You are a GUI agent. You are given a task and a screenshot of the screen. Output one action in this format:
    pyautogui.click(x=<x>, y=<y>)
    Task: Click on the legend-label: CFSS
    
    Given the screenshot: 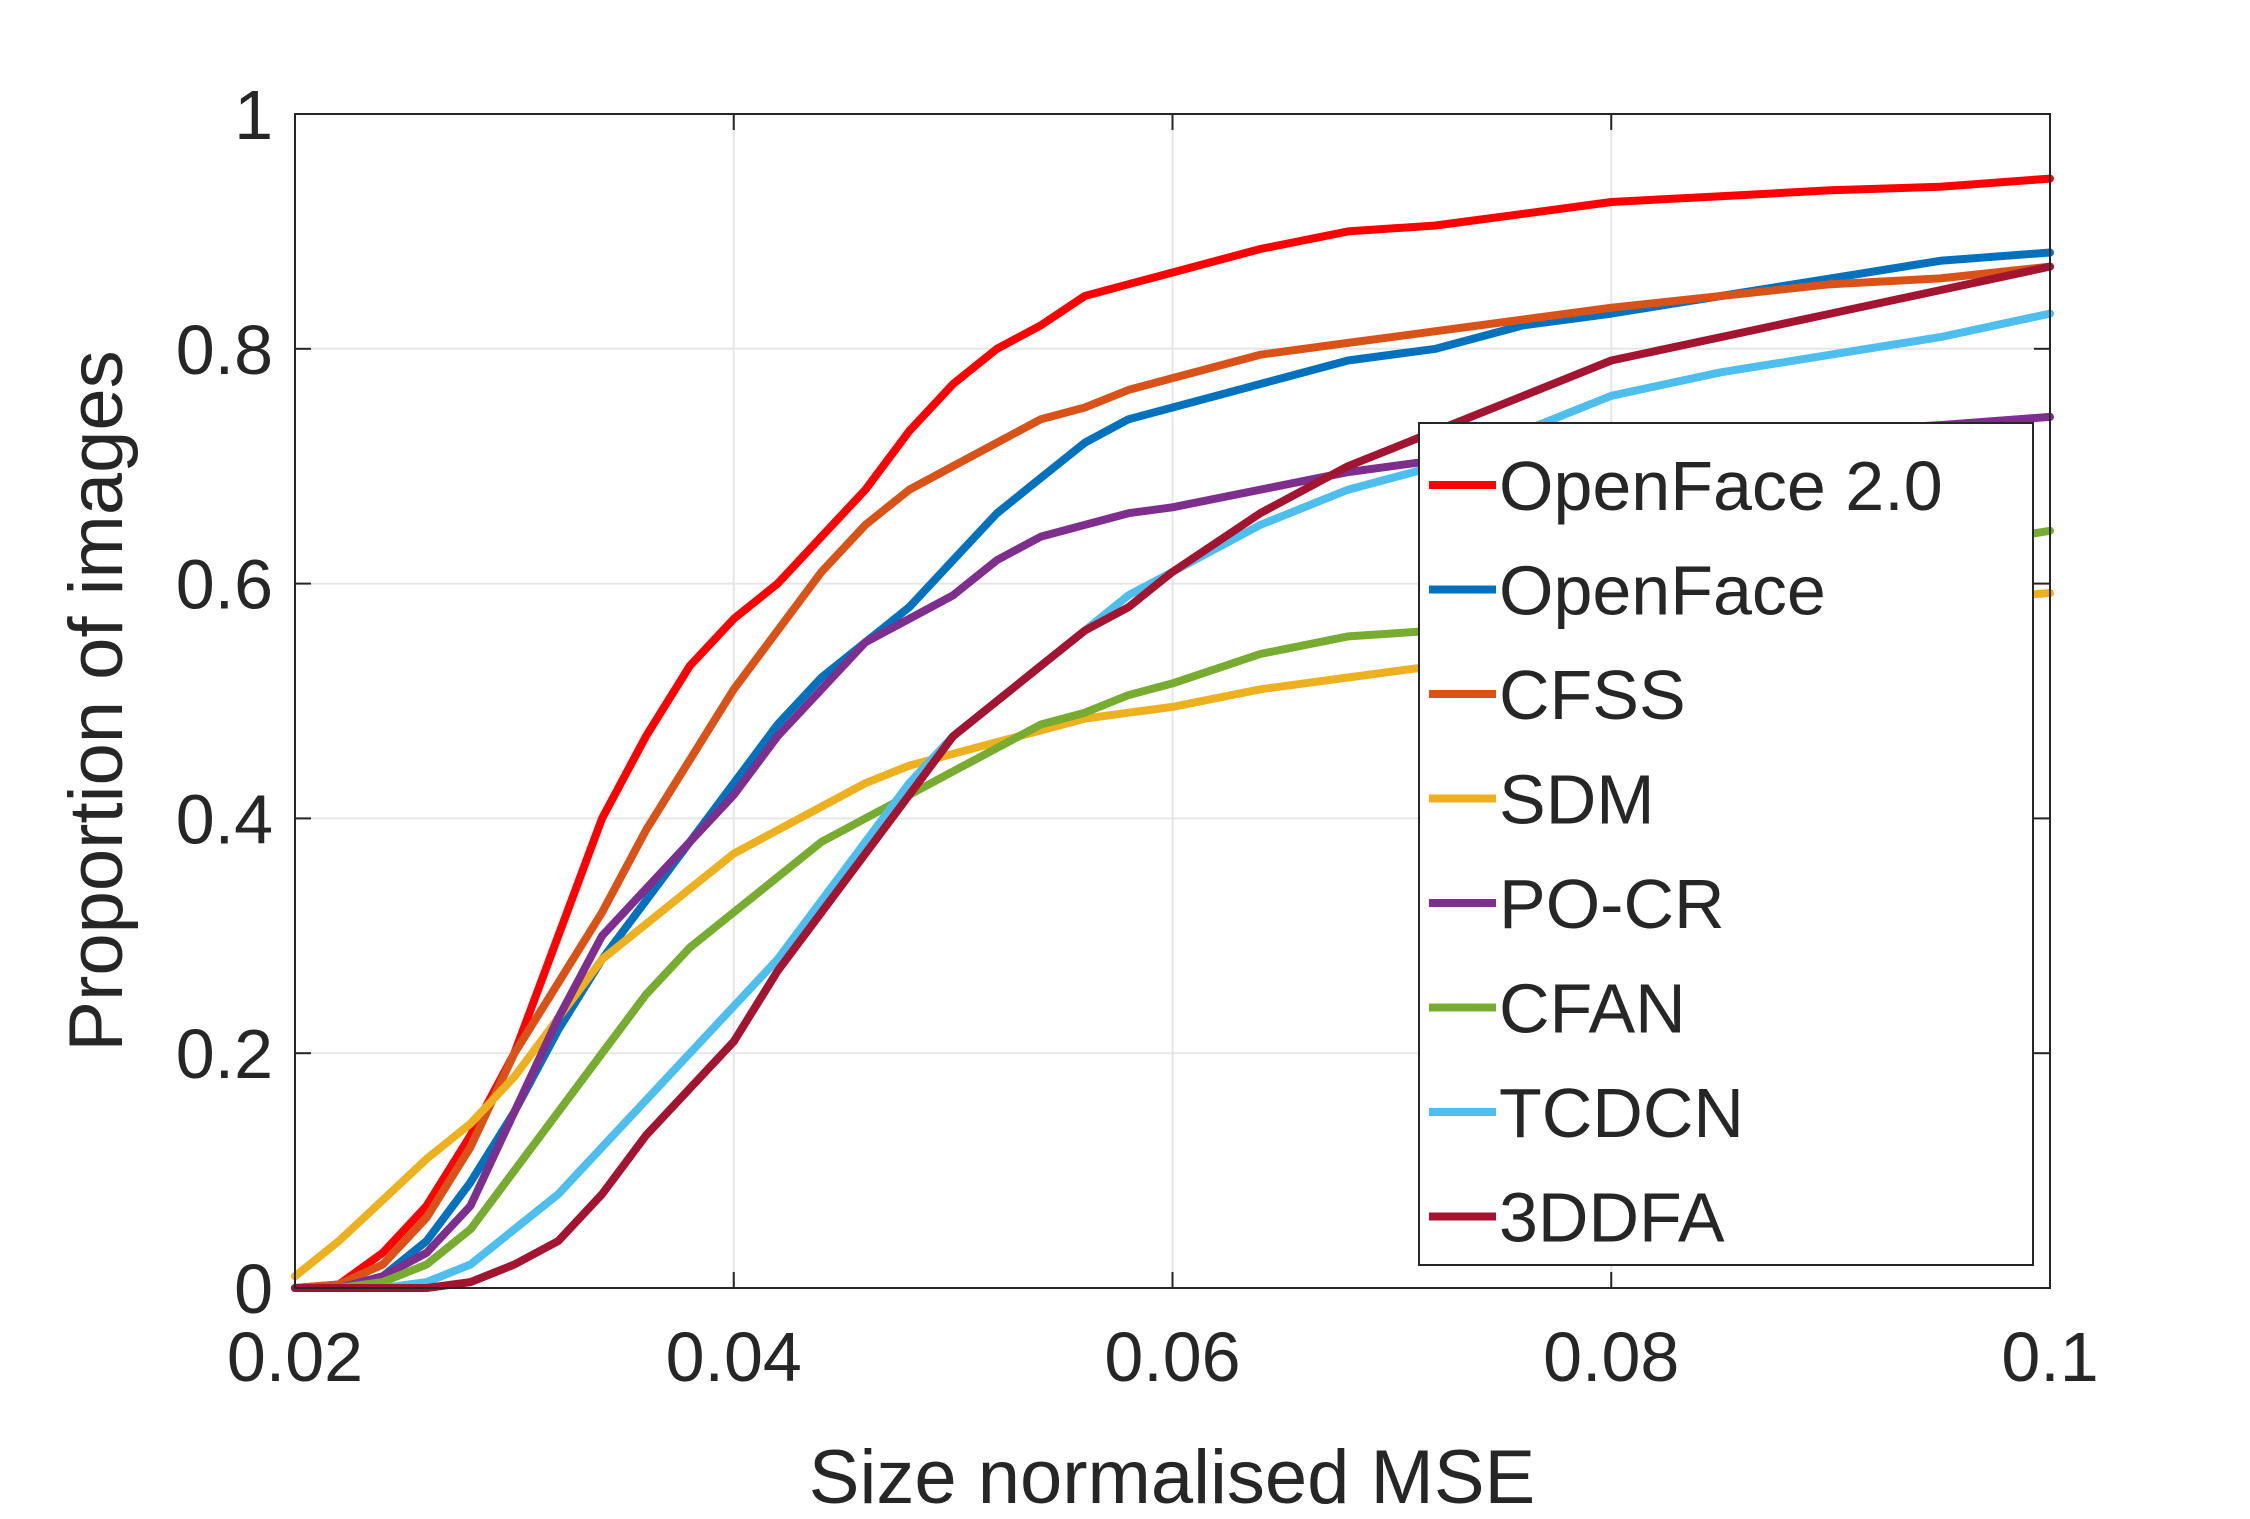 What is the action you would take?
    pyautogui.click(x=1592, y=695)
    